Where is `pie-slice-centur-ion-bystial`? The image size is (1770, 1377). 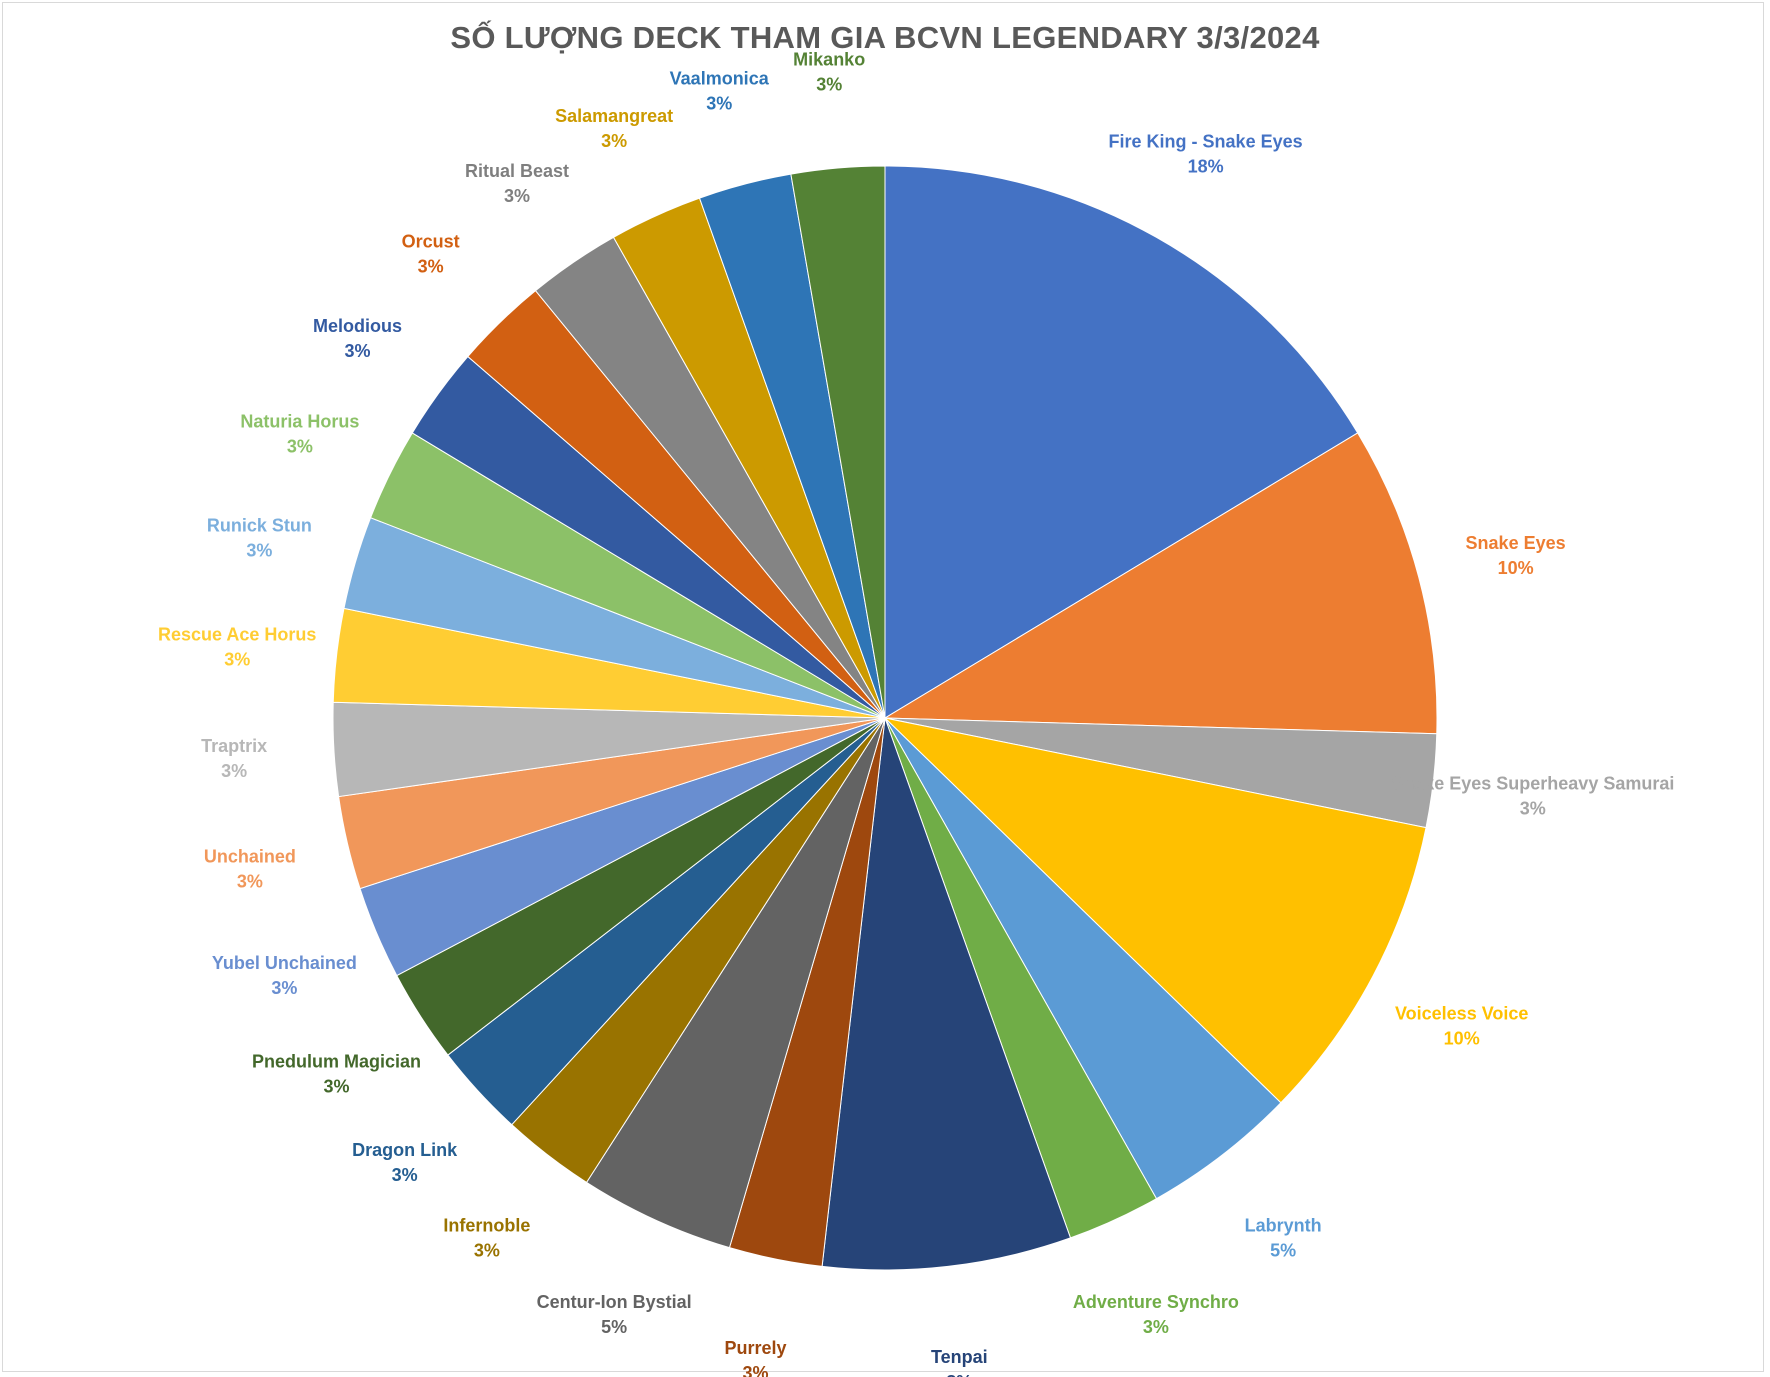
pie-slice-centur-ion-bystial is located at coordinates (735, 983).